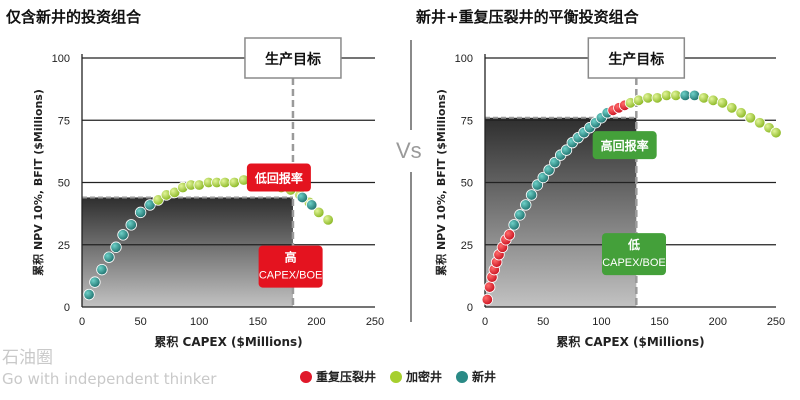  Describe the element at coordinates (74, 17) in the screenshot. I see `left-chart-title: 仅含新井的投资组合` at that location.